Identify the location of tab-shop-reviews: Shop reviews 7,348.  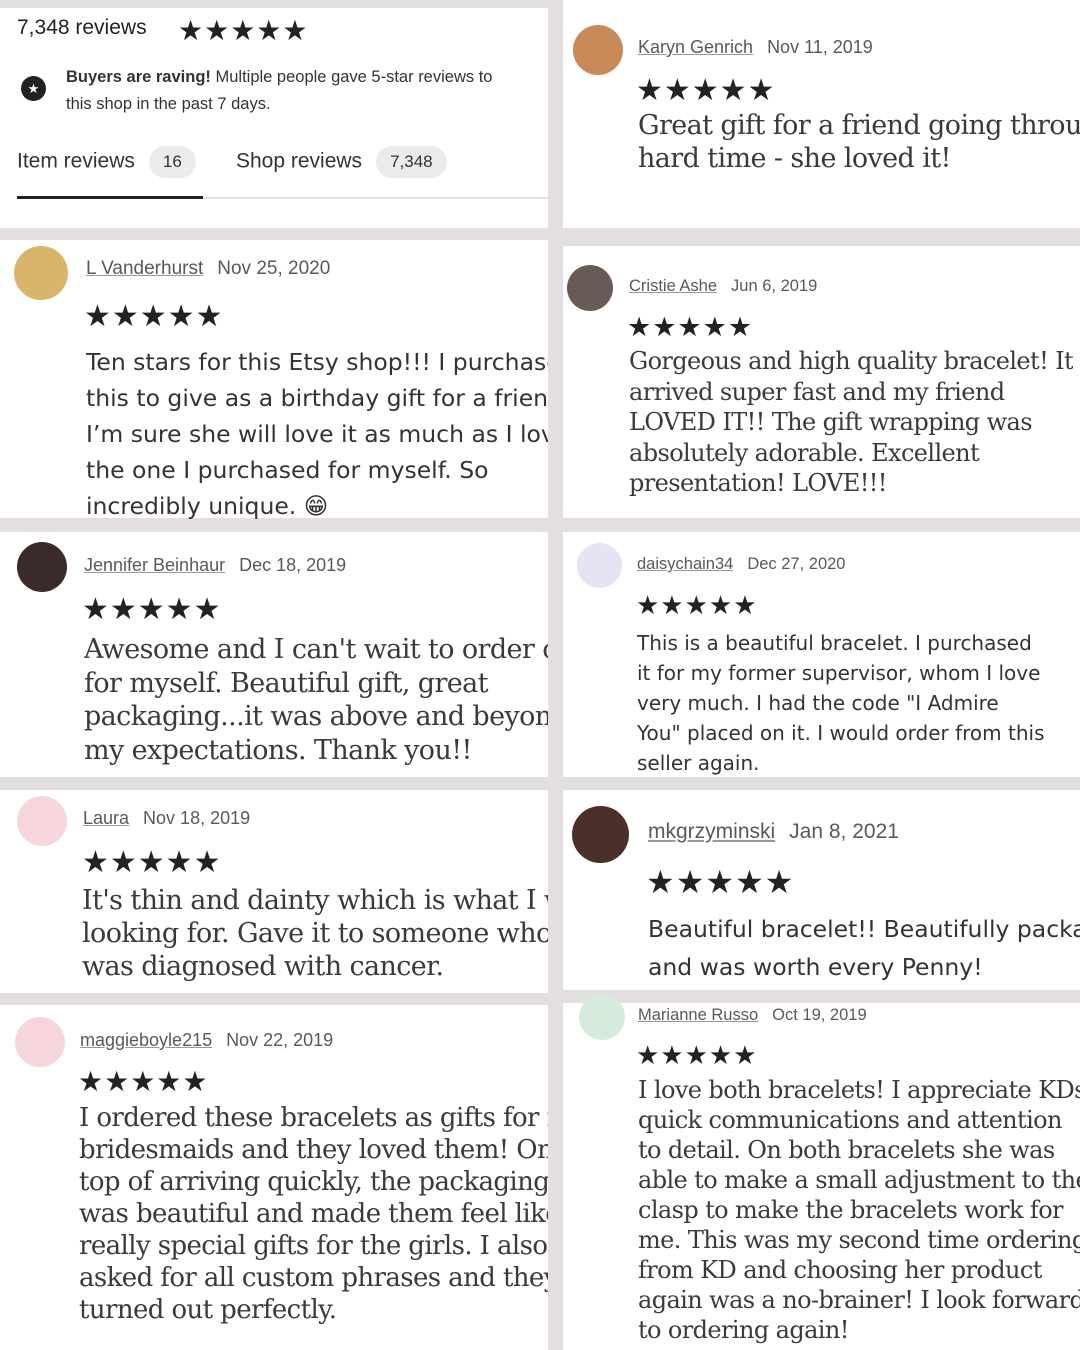
(341, 162).